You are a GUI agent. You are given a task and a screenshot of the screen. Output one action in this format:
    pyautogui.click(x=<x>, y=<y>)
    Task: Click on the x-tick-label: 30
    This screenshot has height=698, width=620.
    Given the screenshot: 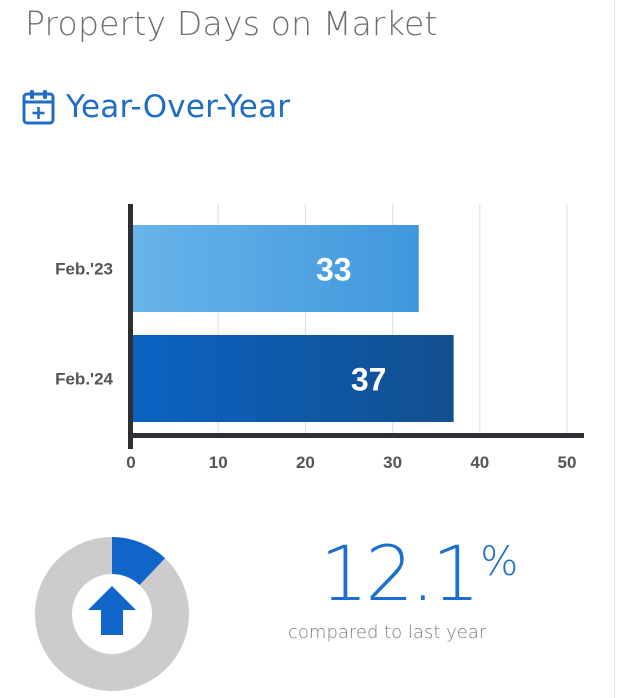 What is the action you would take?
    pyautogui.click(x=392, y=462)
    